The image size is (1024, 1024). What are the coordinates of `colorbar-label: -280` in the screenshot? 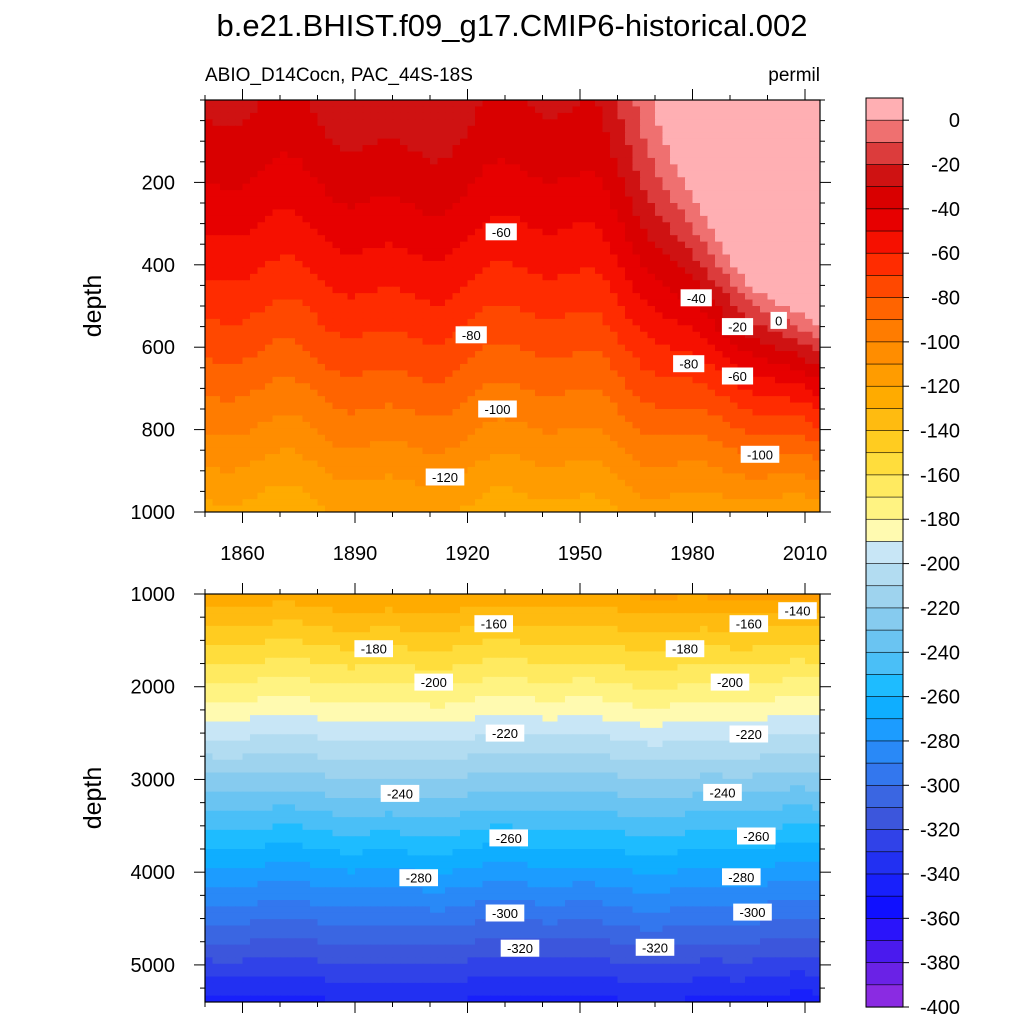 It's located at (940, 742).